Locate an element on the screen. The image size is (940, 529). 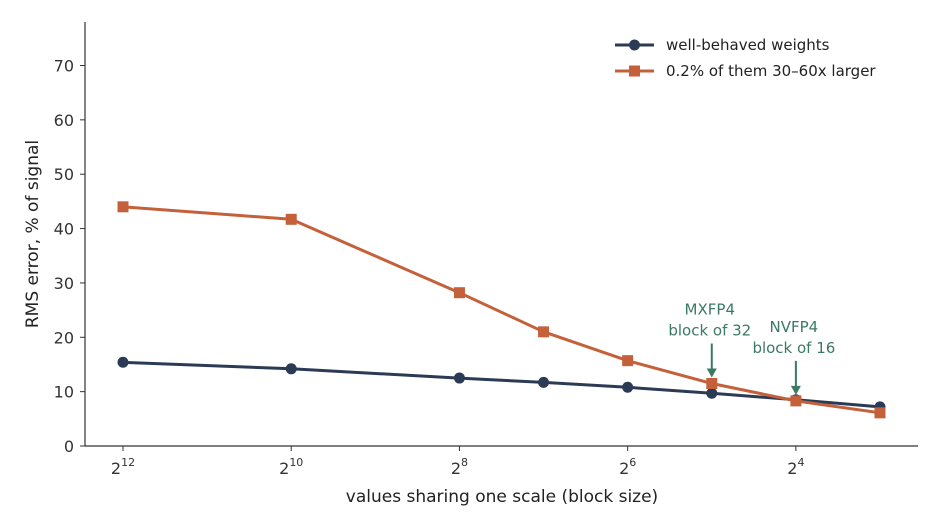
x-tick-label: 24 is located at coordinates (795, 467).